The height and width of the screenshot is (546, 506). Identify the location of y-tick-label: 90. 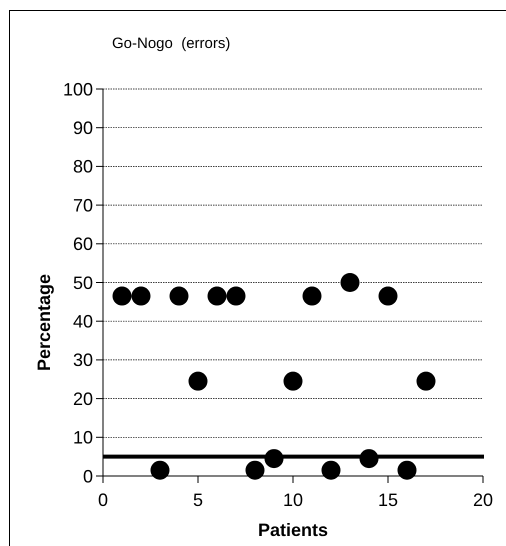
(82, 128).